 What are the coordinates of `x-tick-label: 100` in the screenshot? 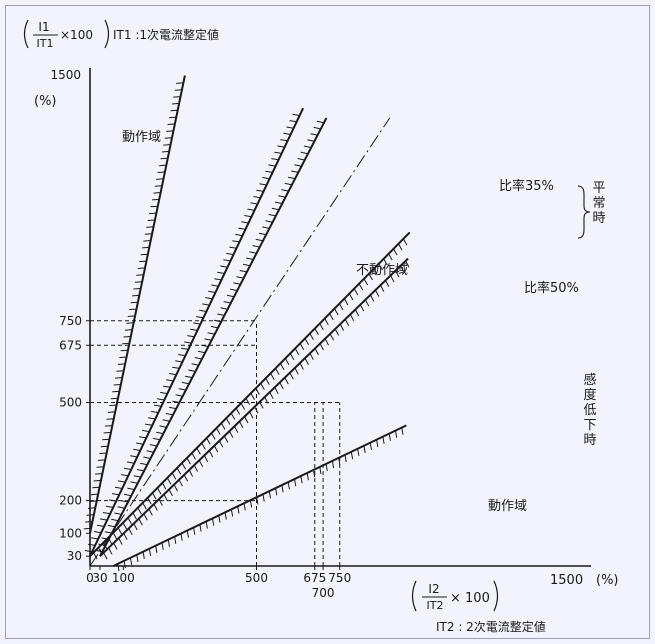 It's located at (123, 578).